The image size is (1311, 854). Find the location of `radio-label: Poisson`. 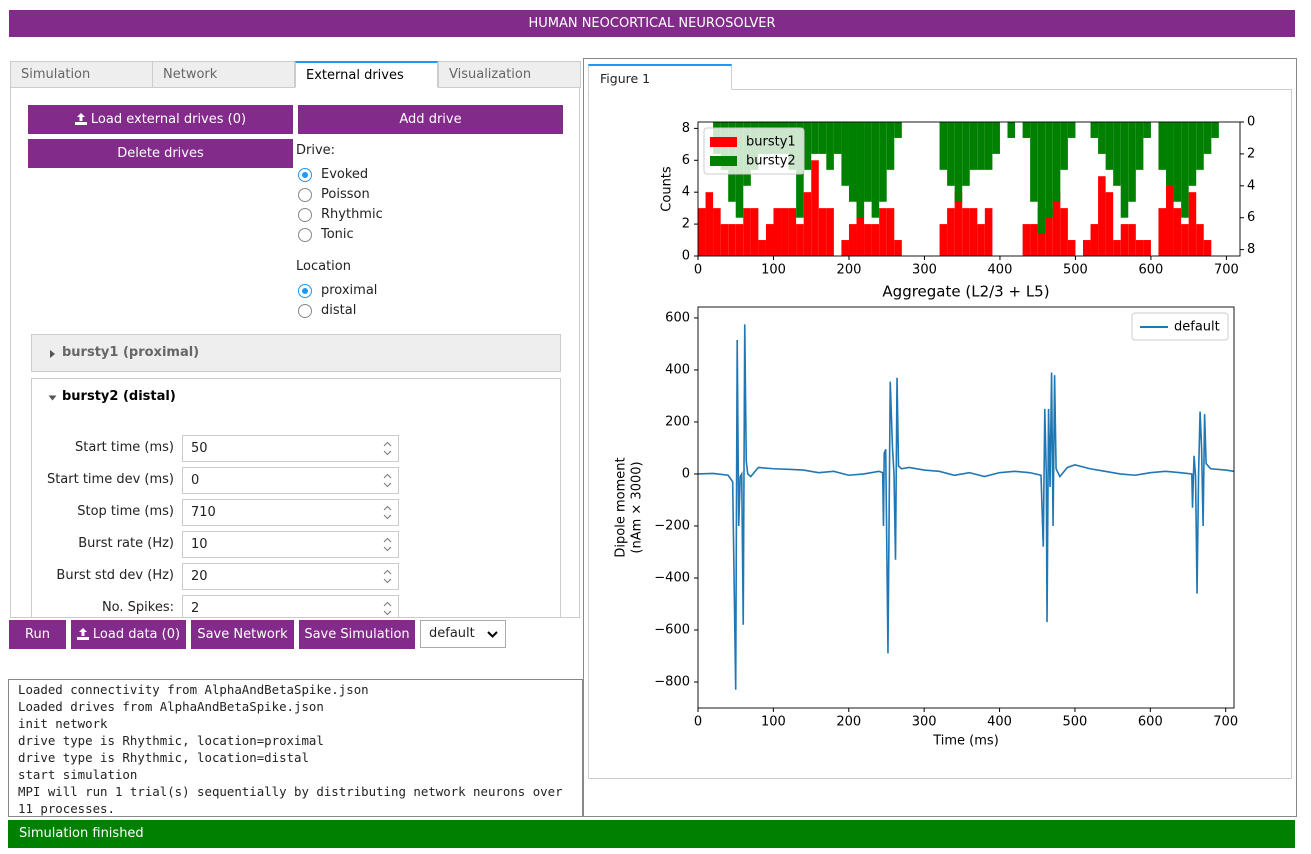

radio-label: Poisson is located at coordinates (345, 194).